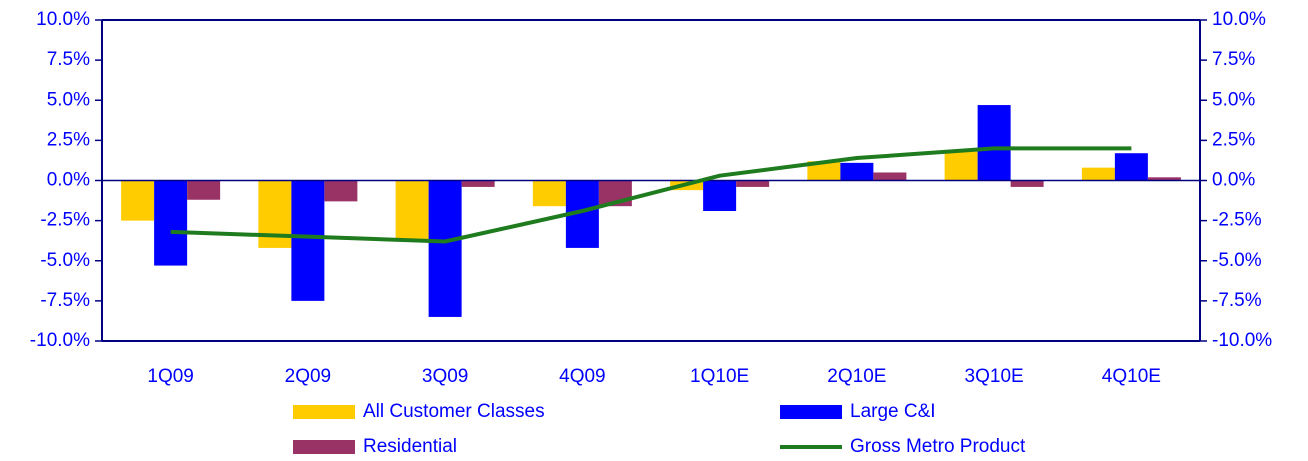 This screenshot has height=461, width=1308. What do you see at coordinates (893, 411) in the screenshot?
I see `legend-label: Large C&I` at bounding box center [893, 411].